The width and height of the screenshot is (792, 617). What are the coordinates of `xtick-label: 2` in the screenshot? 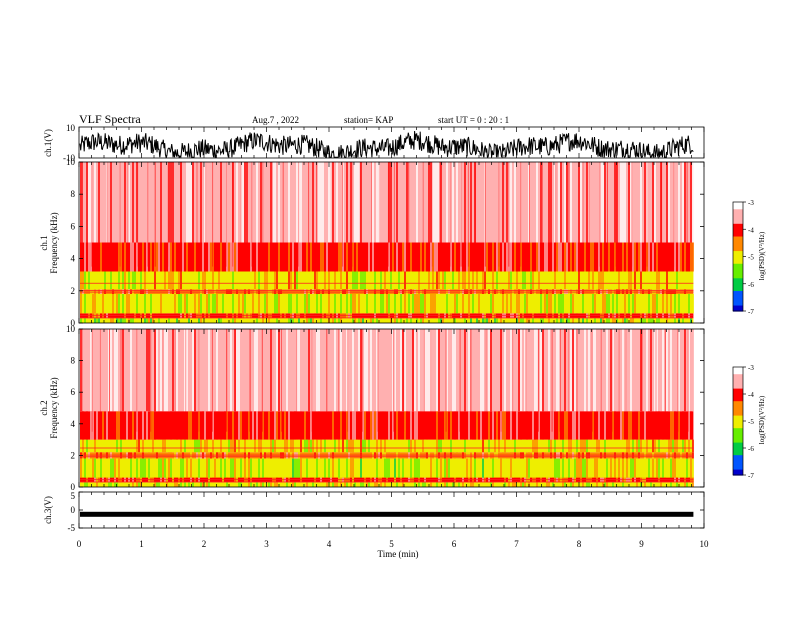 It's located at (204, 544).